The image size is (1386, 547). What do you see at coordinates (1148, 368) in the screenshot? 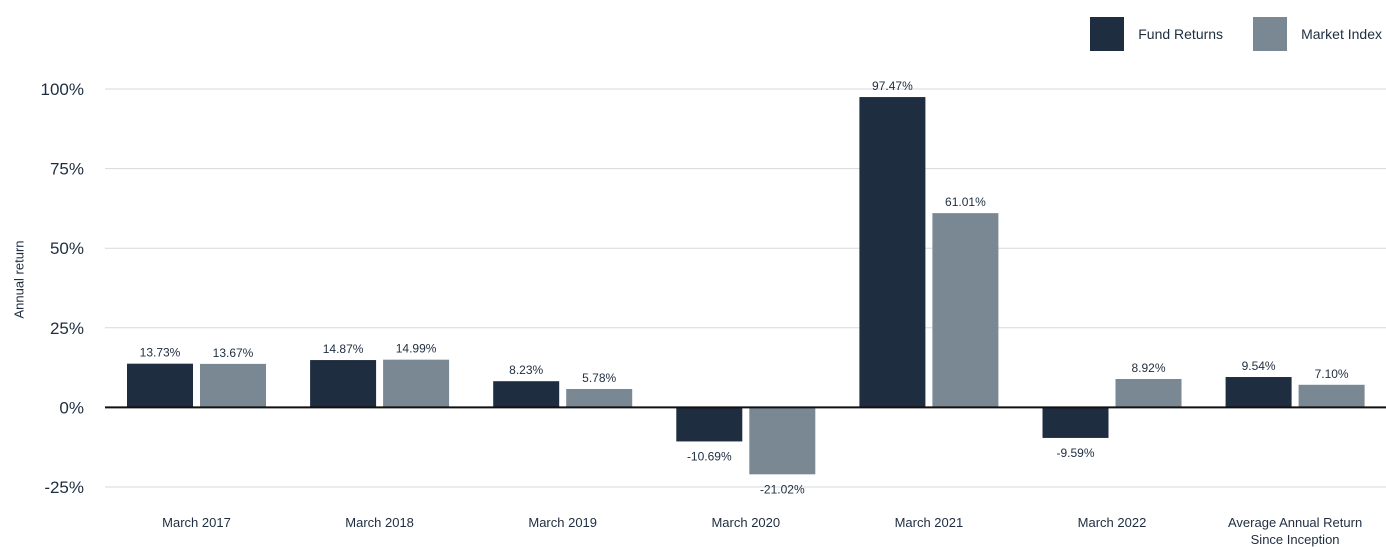
I see `data-label: 8.92%` at bounding box center [1148, 368].